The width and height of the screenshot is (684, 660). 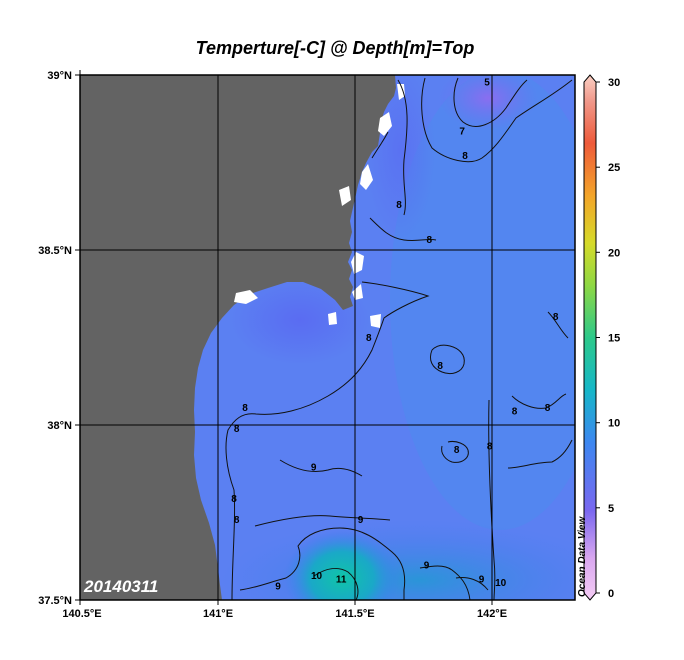 What do you see at coordinates (582, 556) in the screenshot?
I see `odv-watermark: Ocean Data View` at bounding box center [582, 556].